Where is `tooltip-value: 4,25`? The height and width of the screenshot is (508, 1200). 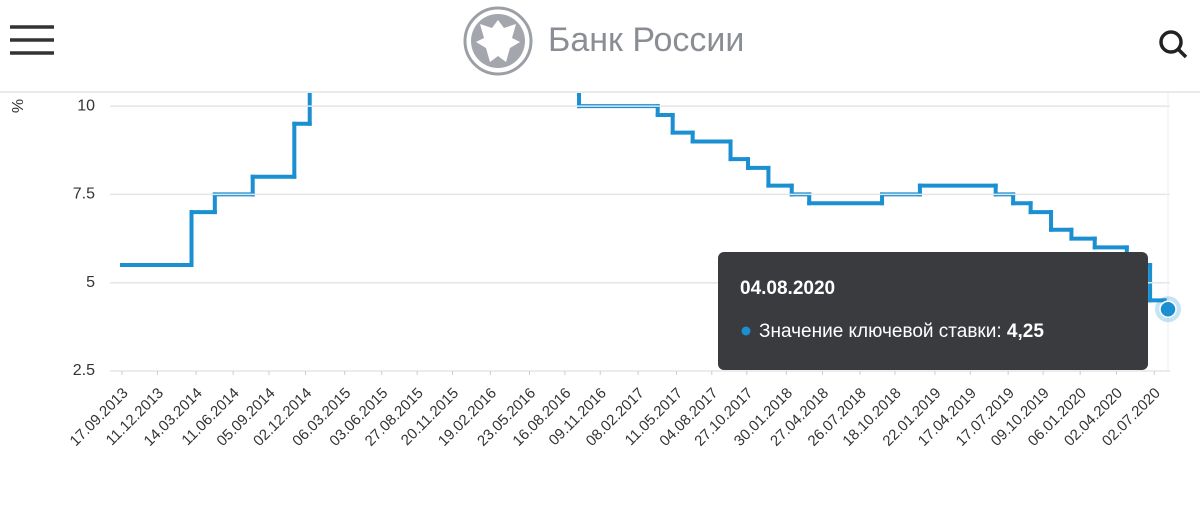
tooltip-value: 4,25 is located at coordinates (1025, 331).